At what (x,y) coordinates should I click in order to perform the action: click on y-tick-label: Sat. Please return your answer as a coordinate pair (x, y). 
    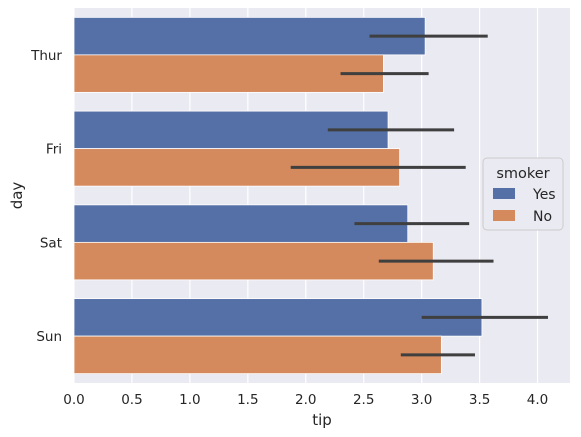
    Looking at the image, I should click on (51, 243).